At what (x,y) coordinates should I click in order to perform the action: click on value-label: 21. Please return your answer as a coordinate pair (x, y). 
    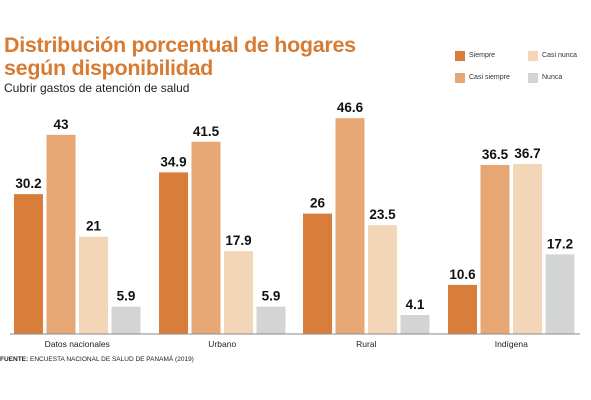
    Looking at the image, I should click on (94, 226).